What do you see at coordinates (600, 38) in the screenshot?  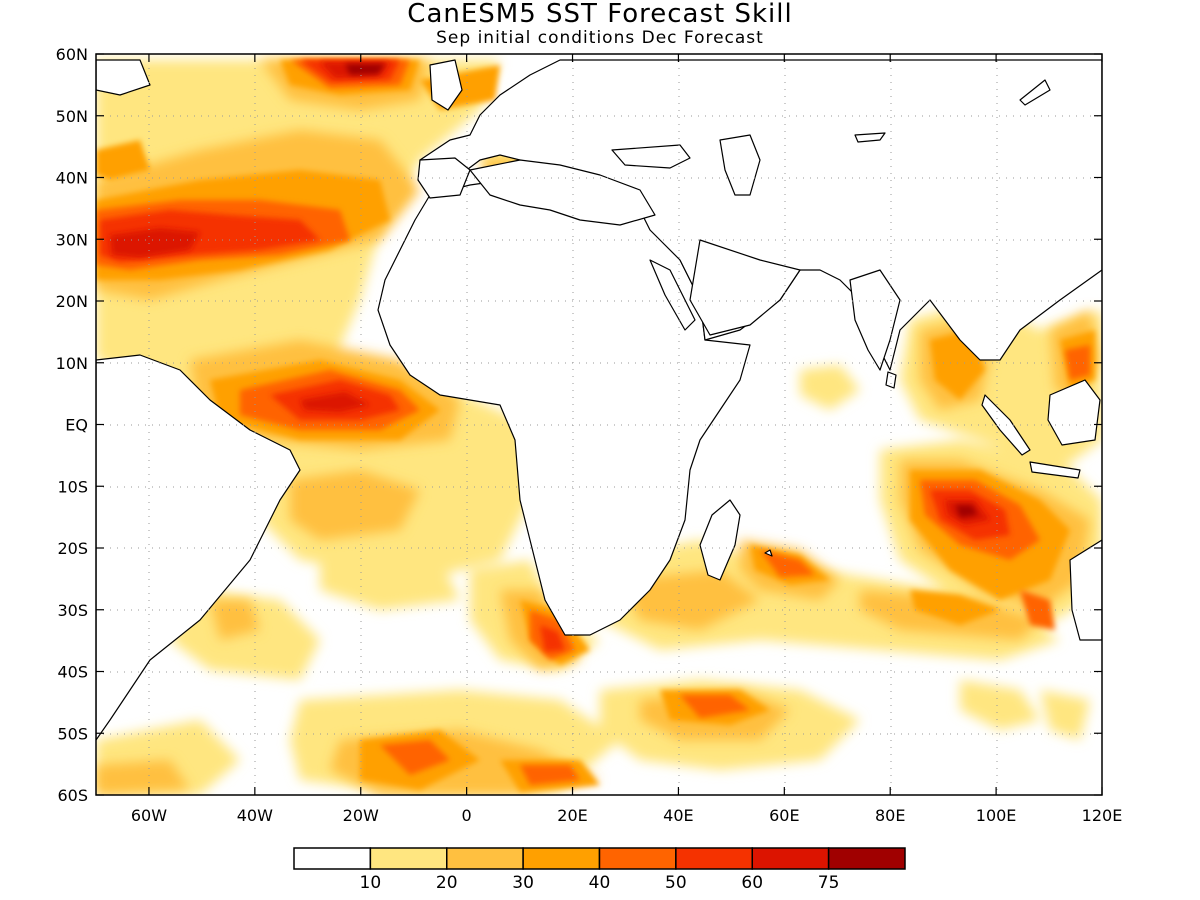 I see `map-subtitle: Sep initial conditions Dec Forecast` at bounding box center [600, 38].